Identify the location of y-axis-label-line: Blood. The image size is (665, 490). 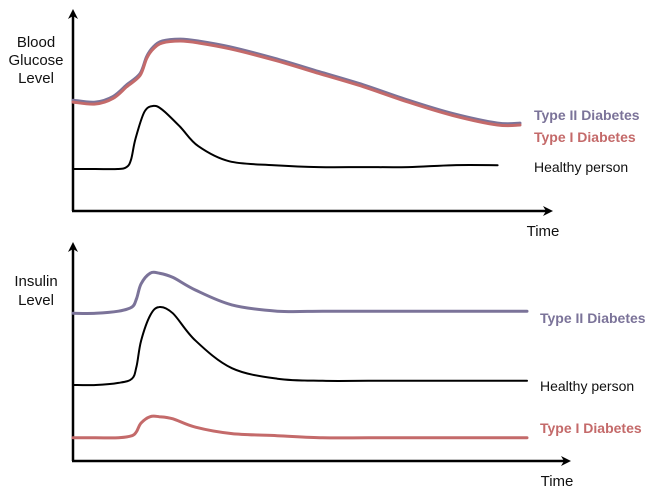
(36, 42).